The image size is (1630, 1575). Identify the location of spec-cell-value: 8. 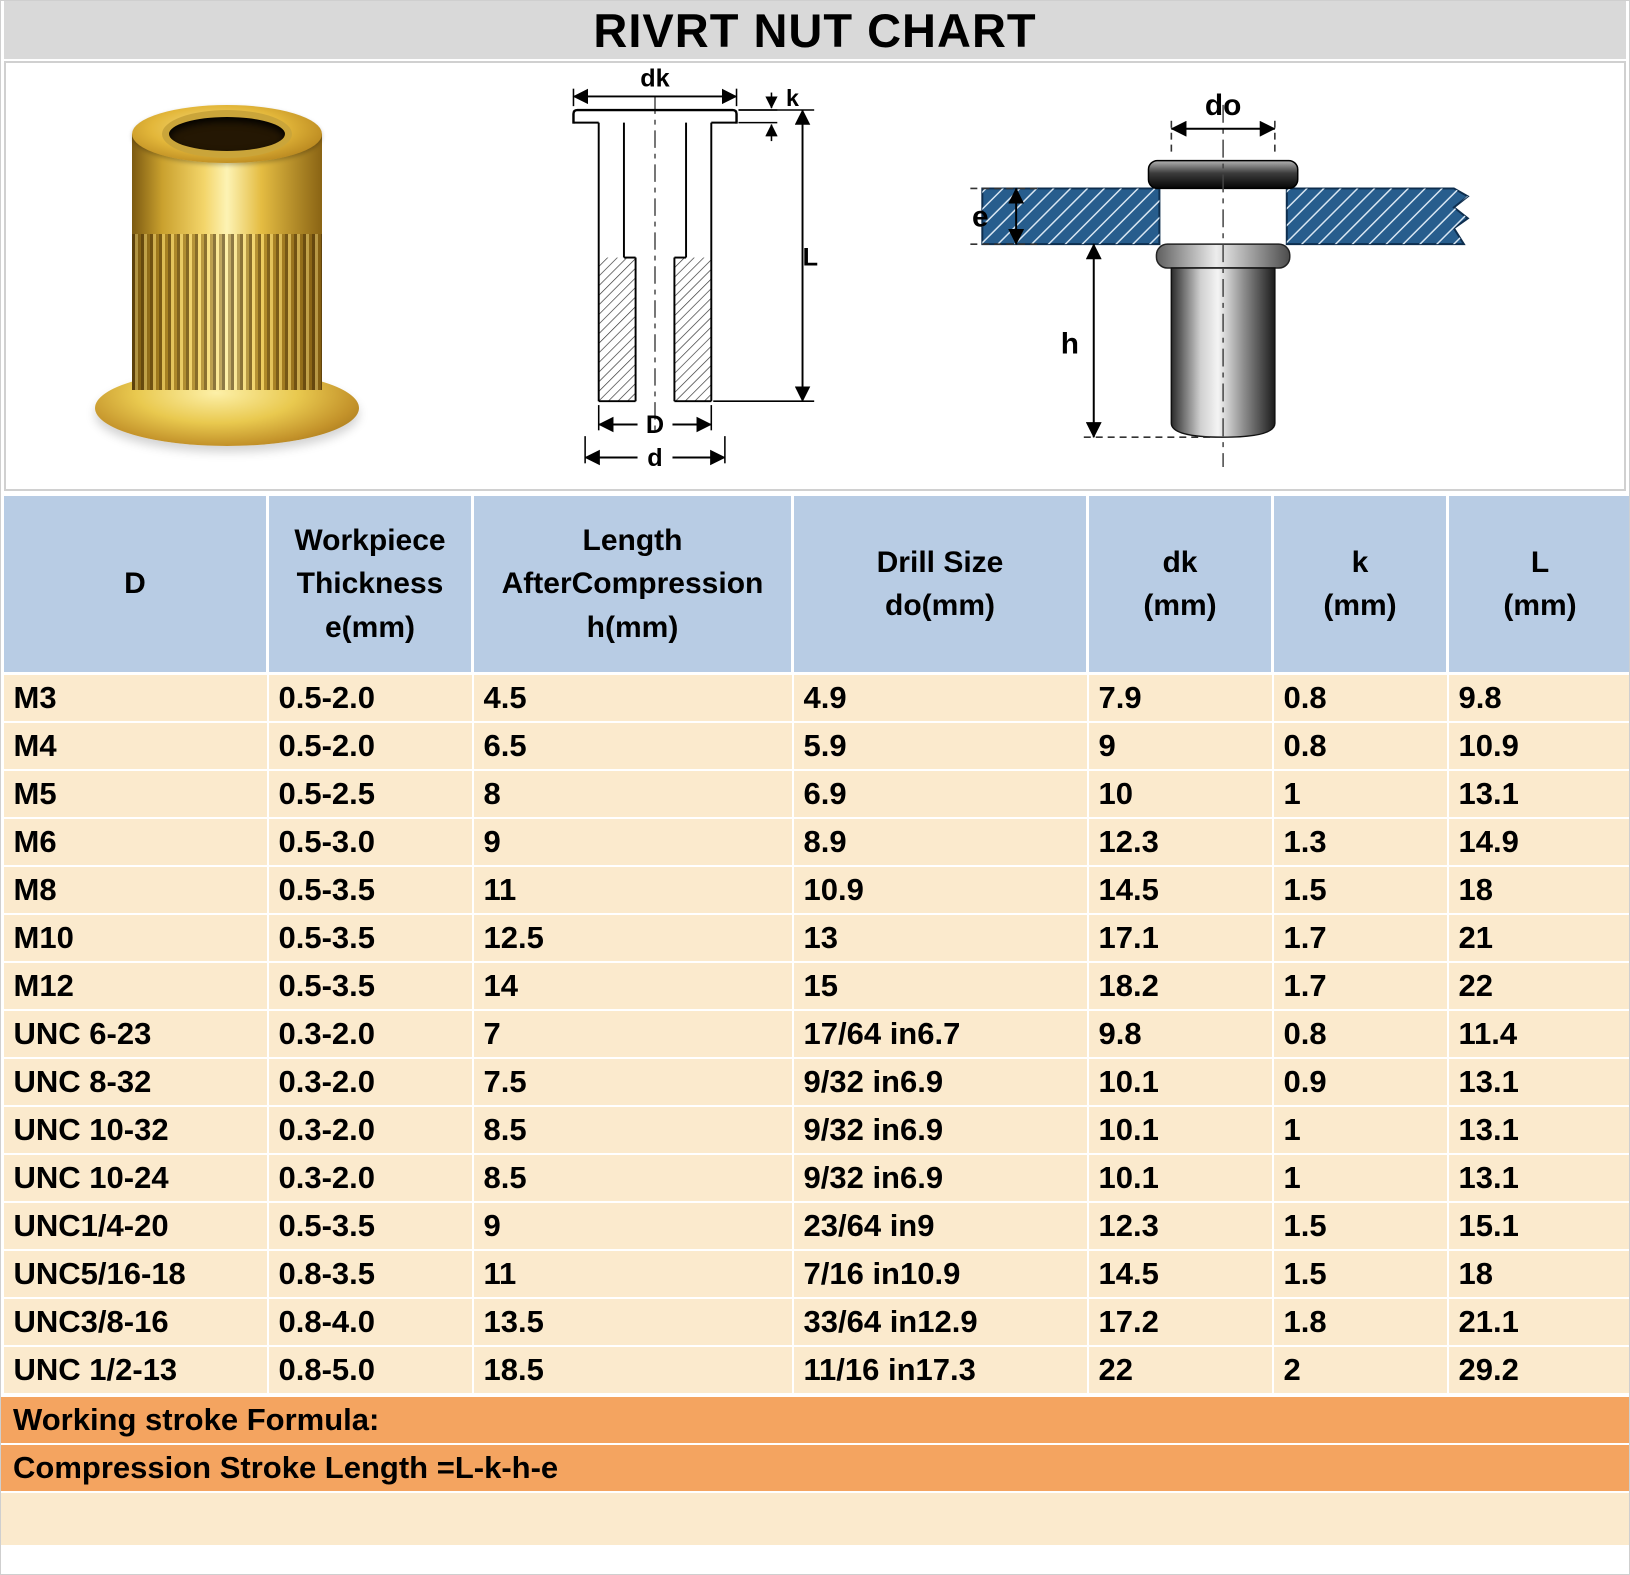
(632, 794).